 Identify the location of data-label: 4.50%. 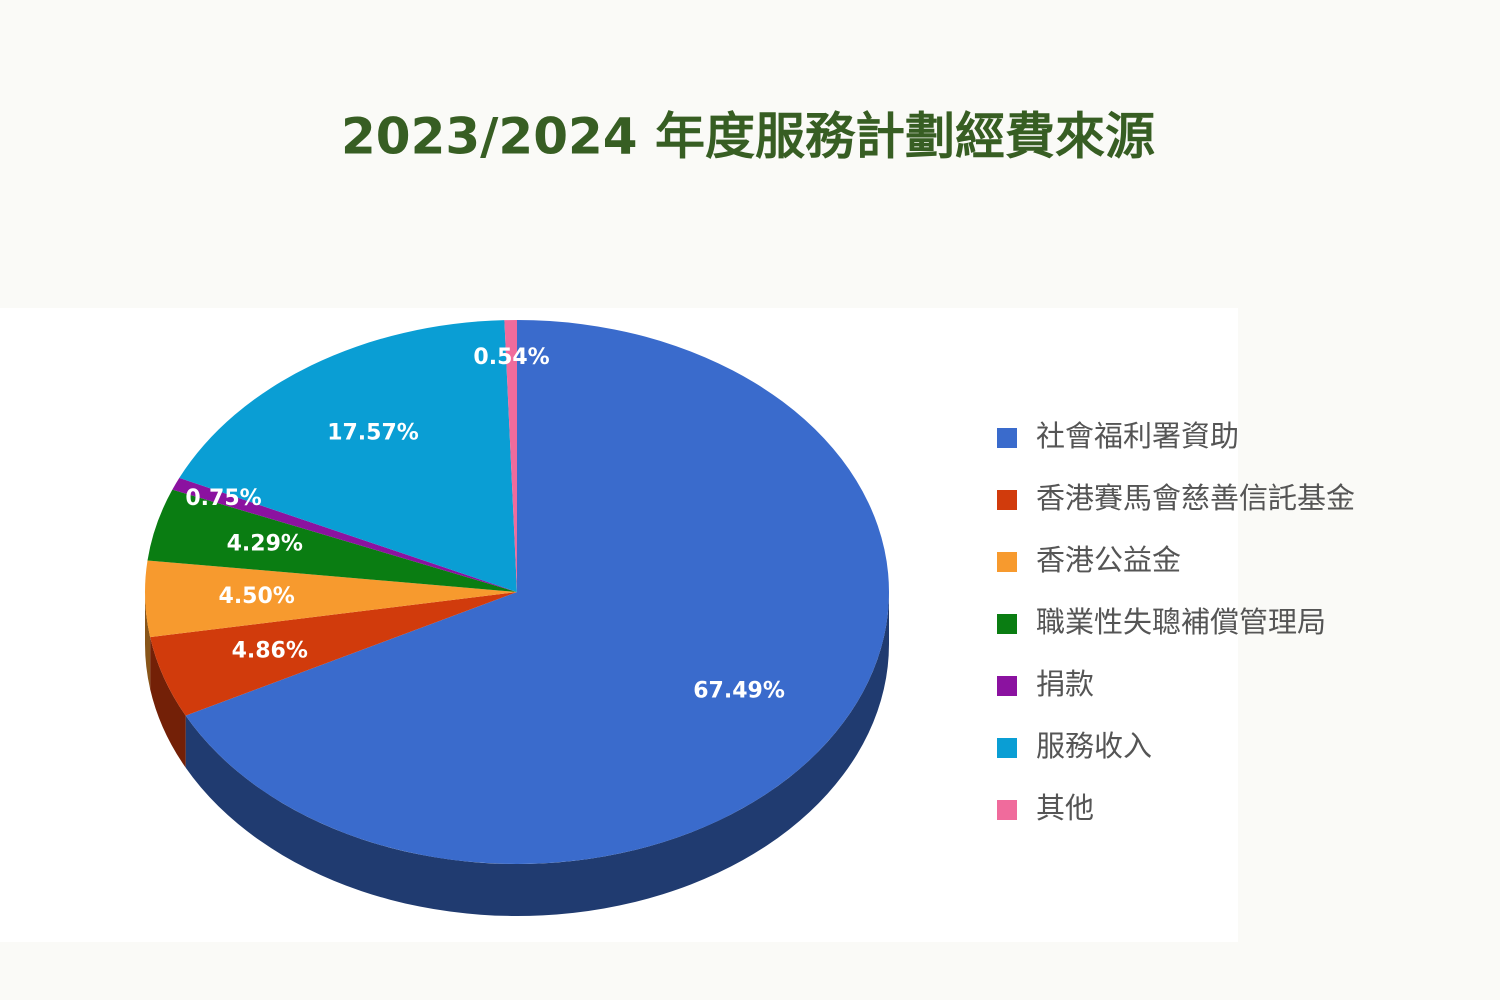
(257, 596).